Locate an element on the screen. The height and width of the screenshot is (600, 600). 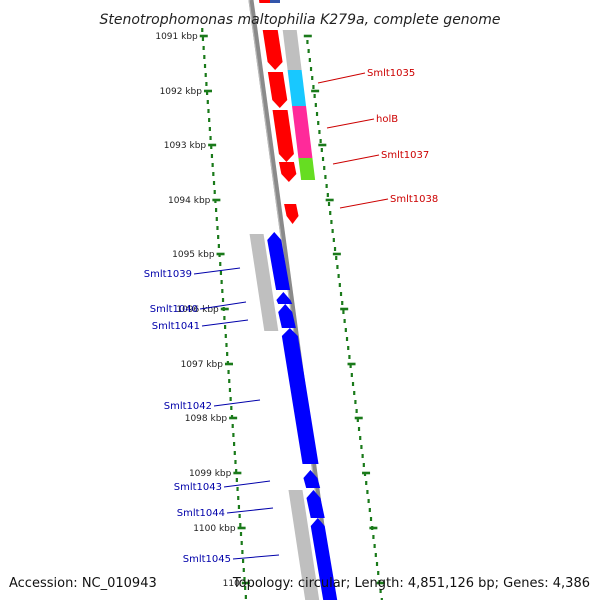
gene-label-smlt1039: Smlt1039 is located at coordinates (168, 274).